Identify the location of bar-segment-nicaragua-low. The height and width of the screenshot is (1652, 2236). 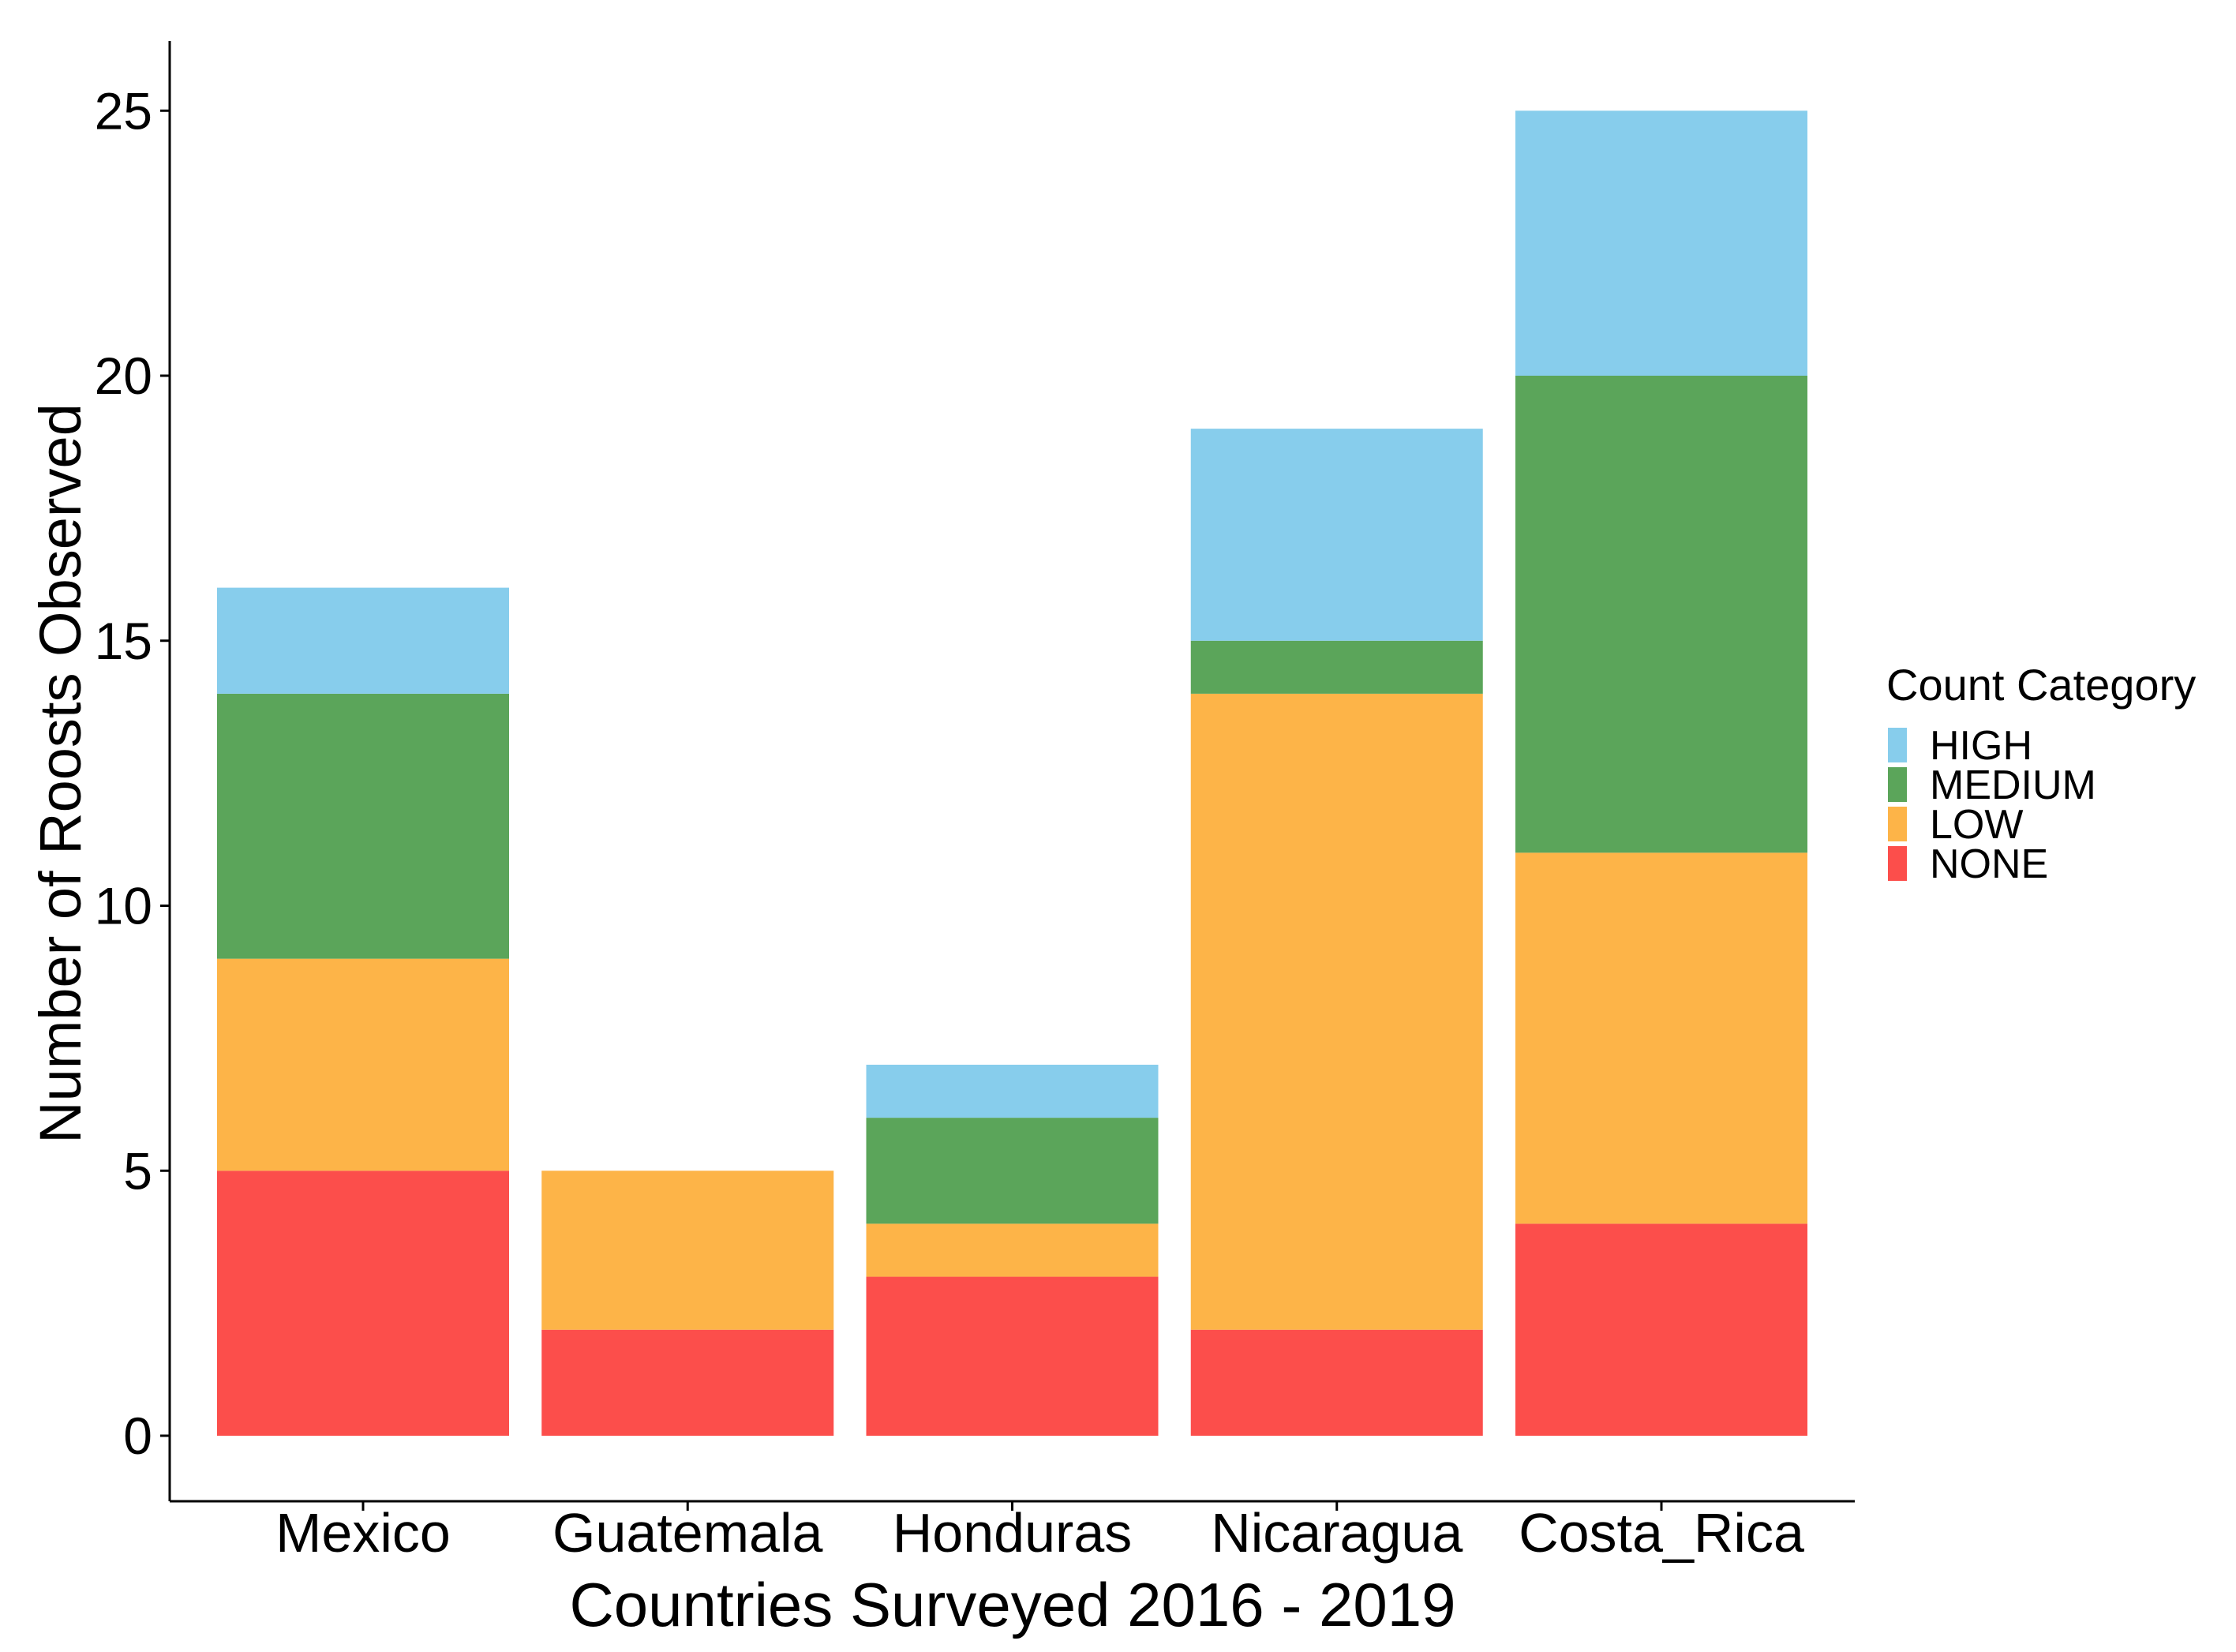
(1336, 1012).